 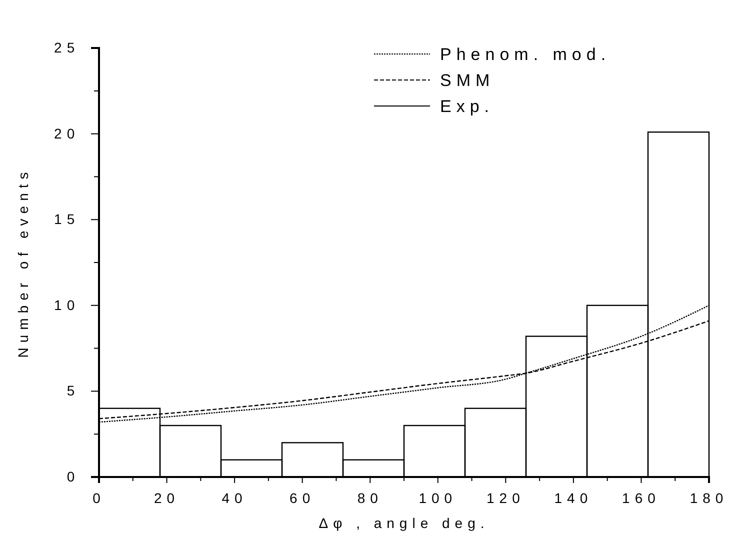 I want to click on x-tick-label: 80, so click(x=370, y=498).